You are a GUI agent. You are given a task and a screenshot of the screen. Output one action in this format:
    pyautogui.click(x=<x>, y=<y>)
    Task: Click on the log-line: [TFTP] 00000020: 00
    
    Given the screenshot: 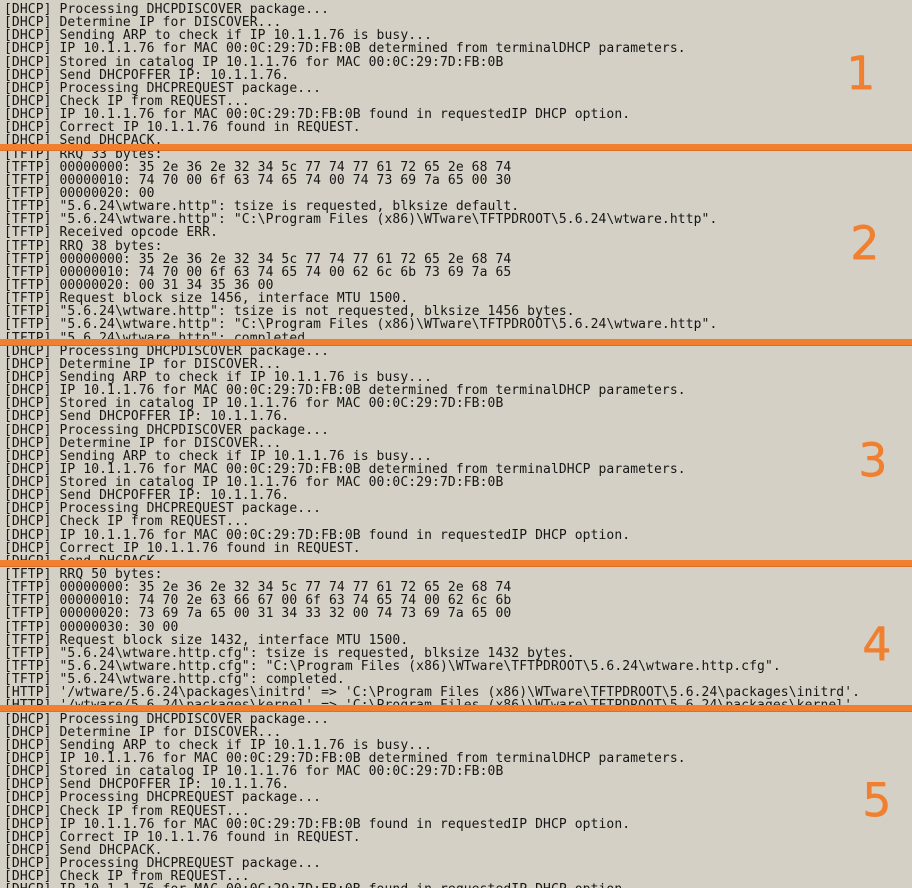 What is the action you would take?
    pyautogui.click(x=79, y=193)
    